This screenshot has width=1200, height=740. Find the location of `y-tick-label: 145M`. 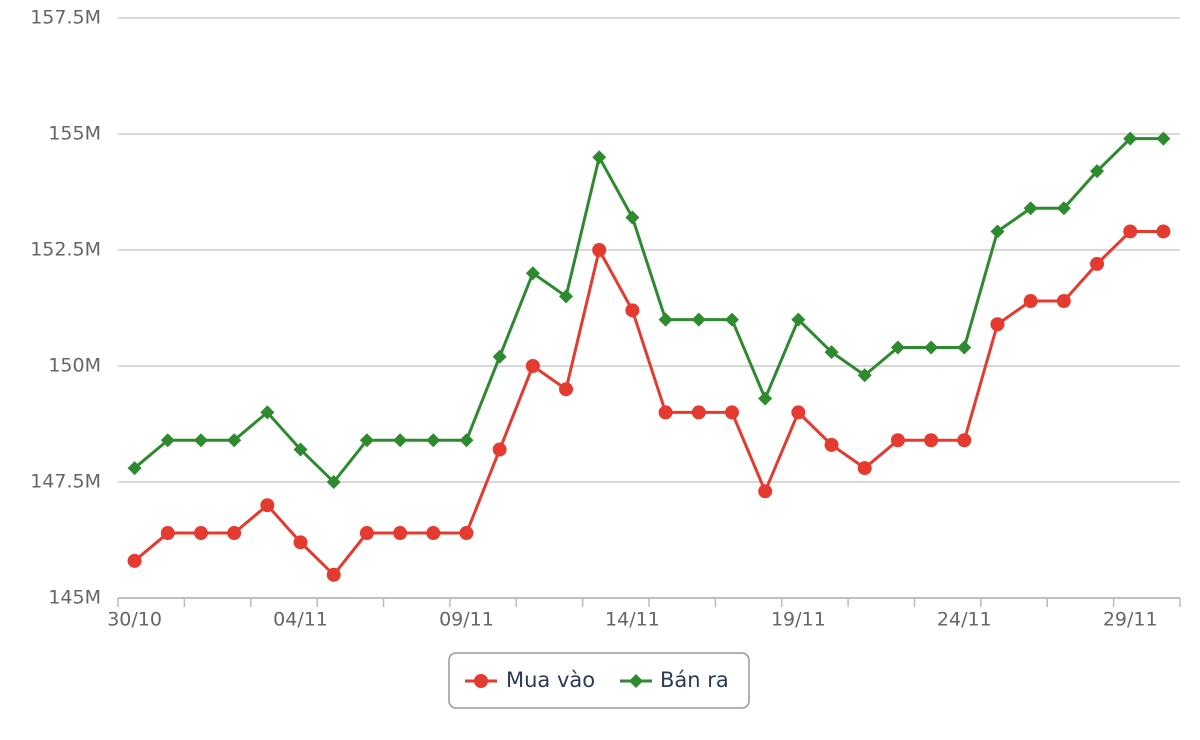

y-tick-label: 145M is located at coordinates (74, 598).